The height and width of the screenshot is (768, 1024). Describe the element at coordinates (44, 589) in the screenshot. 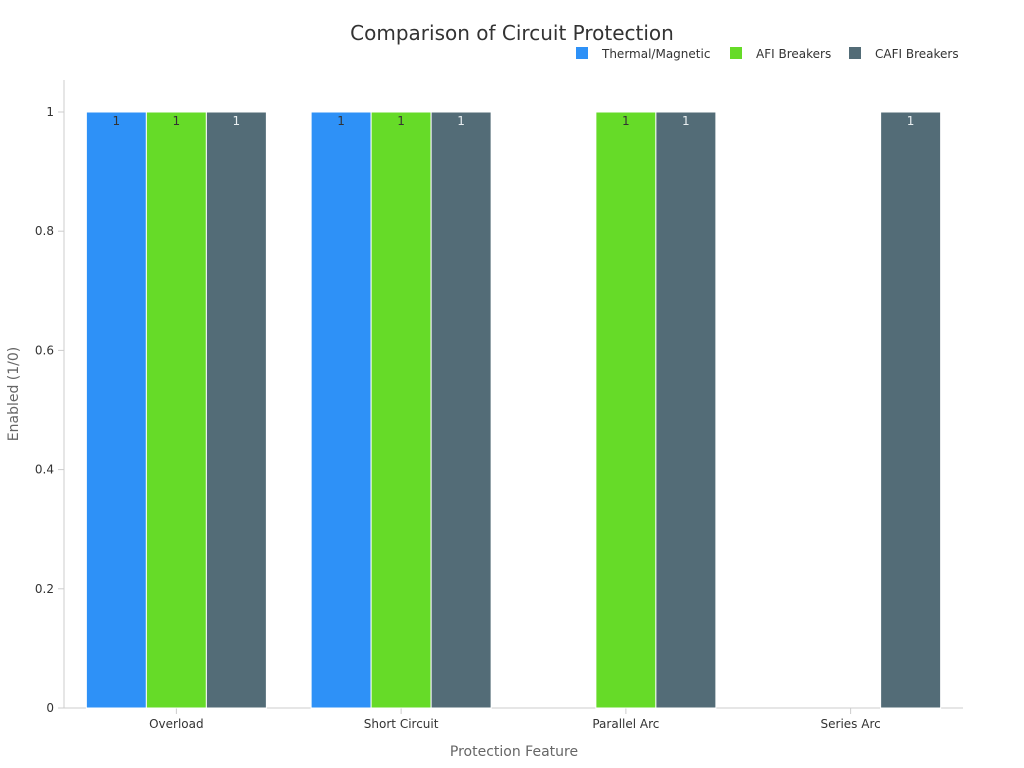

I see `y-tick-label: 0.2` at that location.